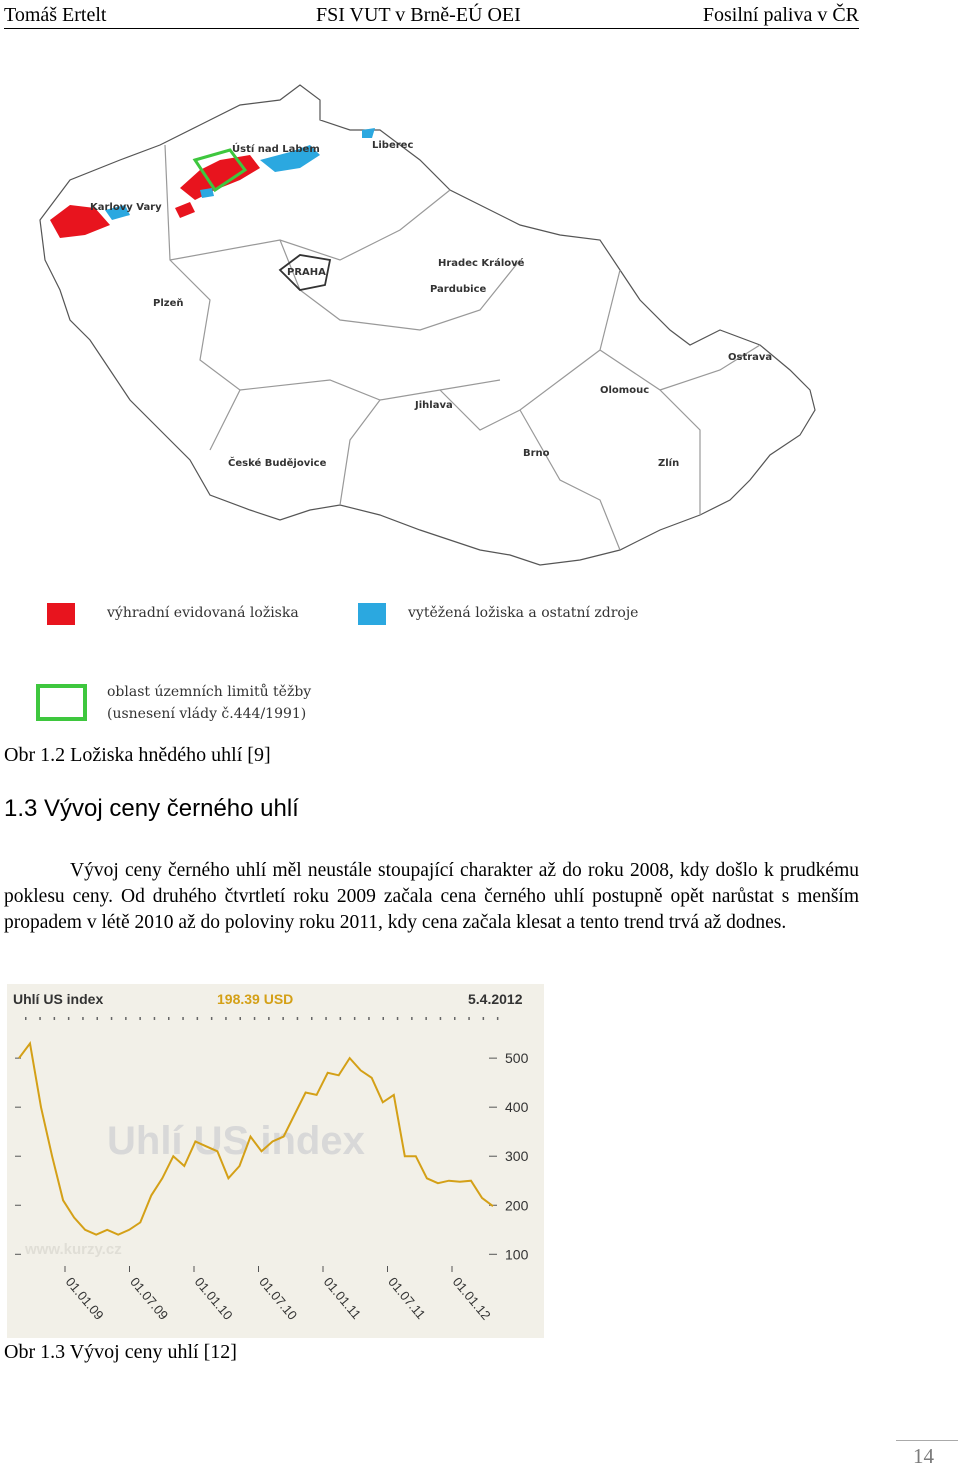 The height and width of the screenshot is (1471, 960). Describe the element at coordinates (418, 15) in the screenshot. I see `header-institution: FSI VUT v Brně-EÚ OEI` at that location.